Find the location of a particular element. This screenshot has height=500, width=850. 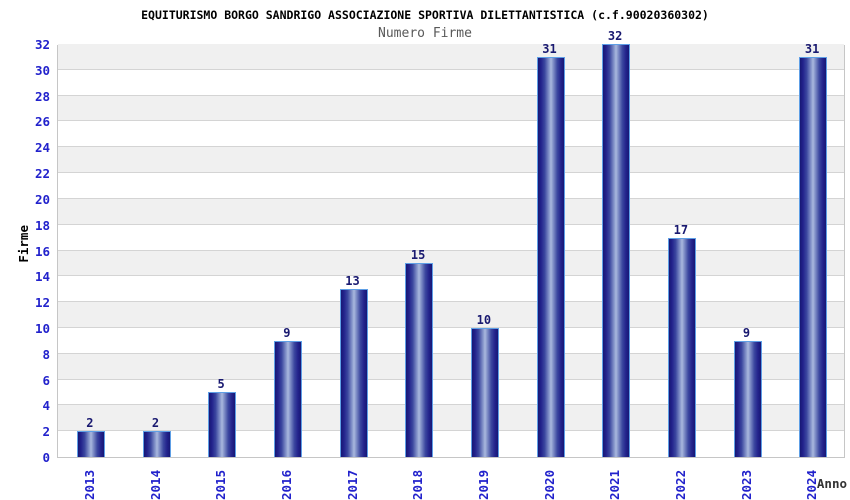

y-tick-label: 8 is located at coordinates (46, 354).